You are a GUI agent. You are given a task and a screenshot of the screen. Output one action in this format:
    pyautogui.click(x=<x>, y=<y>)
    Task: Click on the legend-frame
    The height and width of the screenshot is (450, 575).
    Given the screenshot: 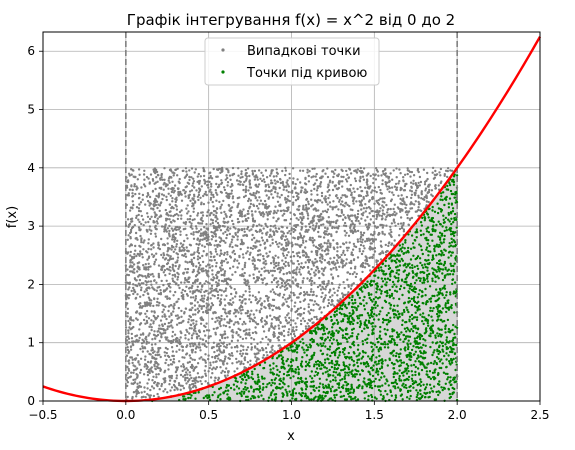 What is the action you would take?
    pyautogui.click(x=292, y=61)
    